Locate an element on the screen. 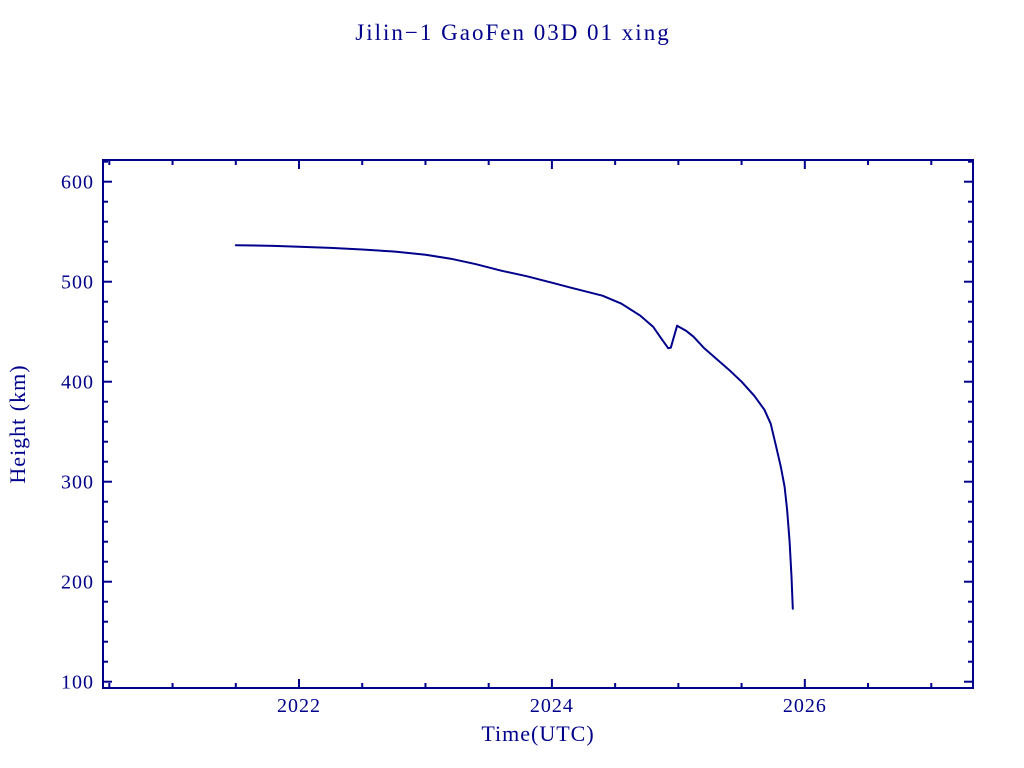 The height and width of the screenshot is (768, 1024). y-tick-label: 500 is located at coordinates (77, 283).